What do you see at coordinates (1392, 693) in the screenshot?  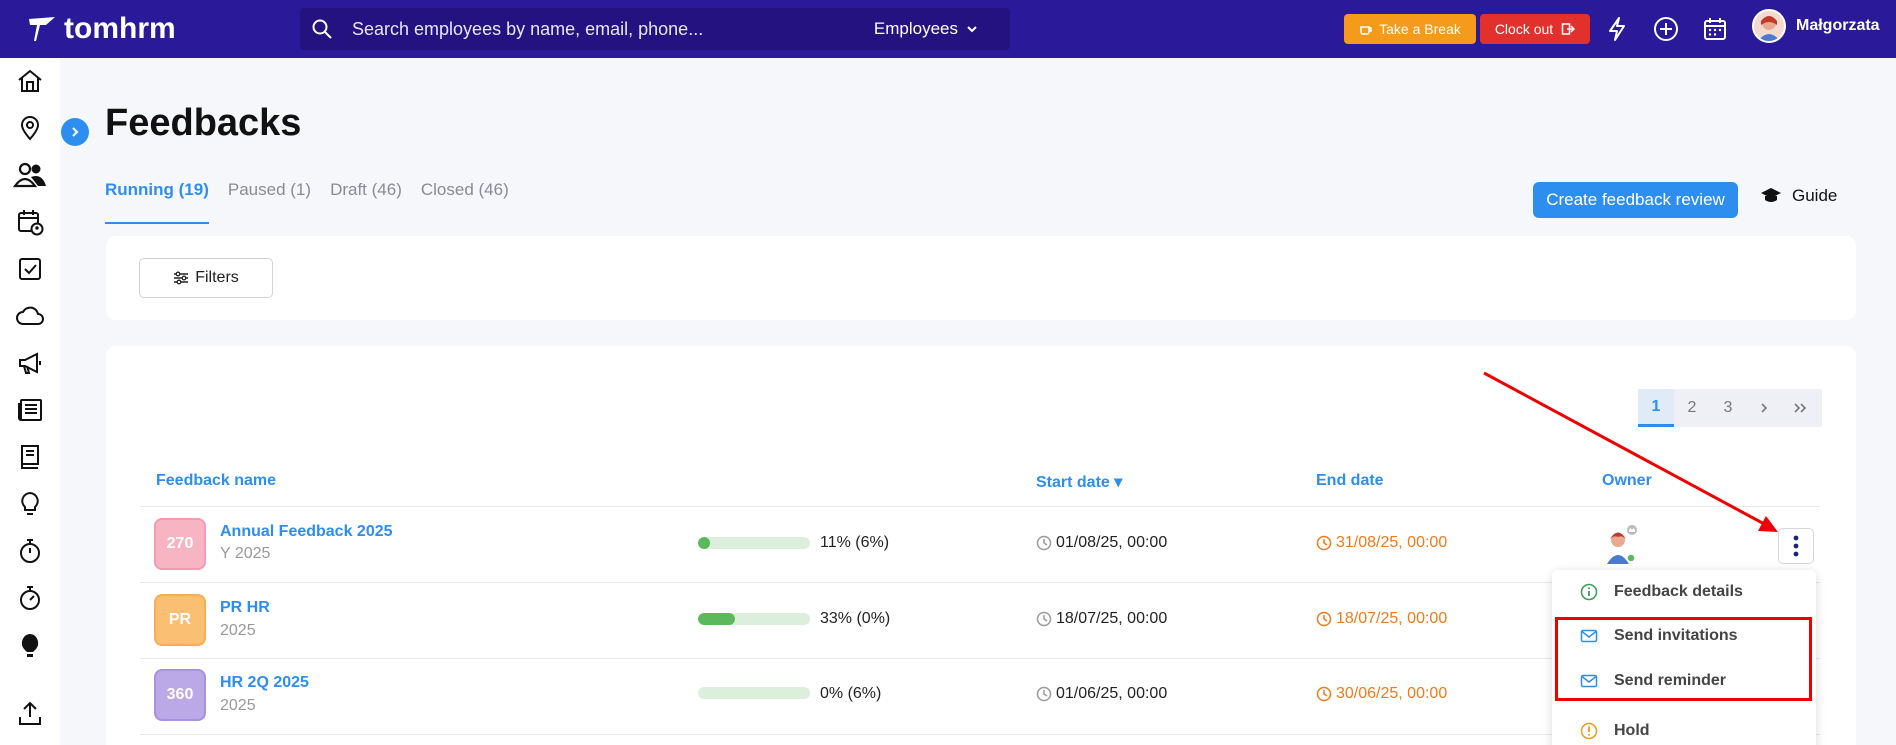 I see `end-date-value: 30/06/25, 00:00` at bounding box center [1392, 693].